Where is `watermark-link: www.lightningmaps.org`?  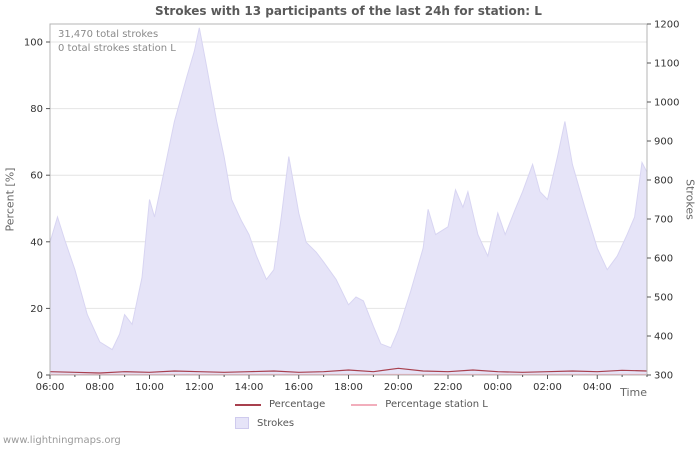
watermark-link: www.lightningmaps.org is located at coordinates (62, 440).